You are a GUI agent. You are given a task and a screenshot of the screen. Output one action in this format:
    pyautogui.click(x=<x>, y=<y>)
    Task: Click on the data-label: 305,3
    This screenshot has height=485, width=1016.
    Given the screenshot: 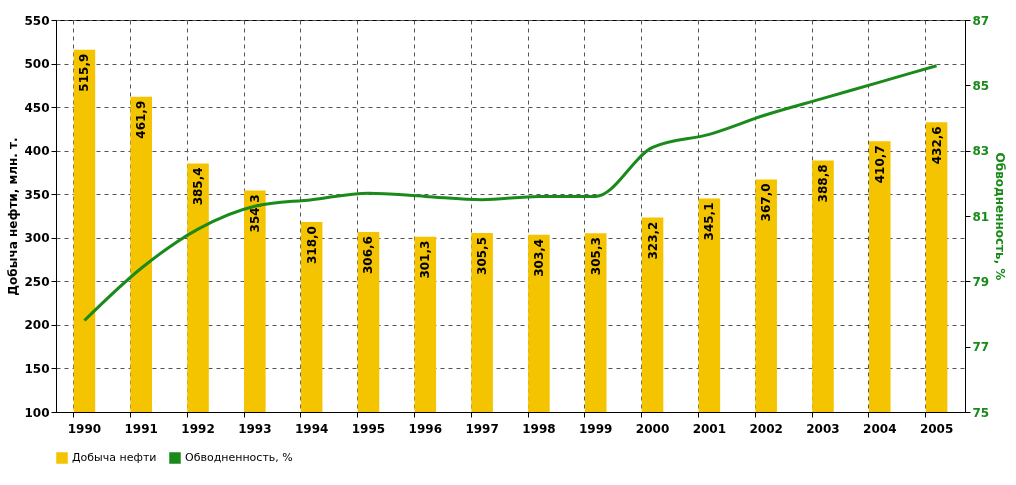 What is the action you would take?
    pyautogui.click(x=595, y=256)
    